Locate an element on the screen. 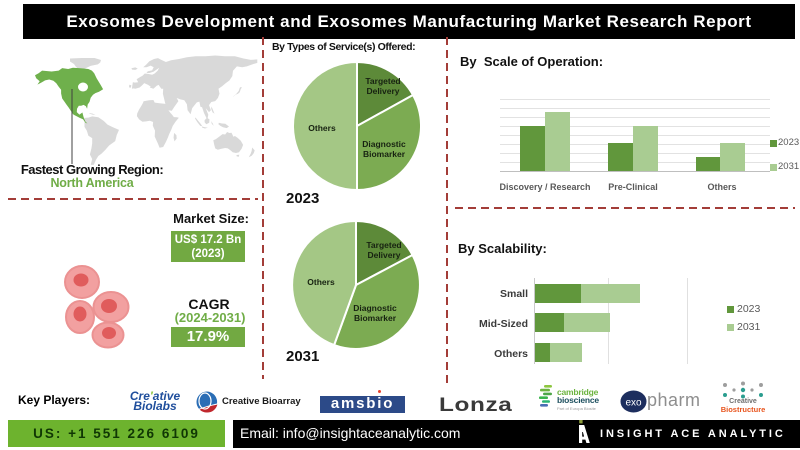  svg-text: exo is located at coordinates (633, 403).